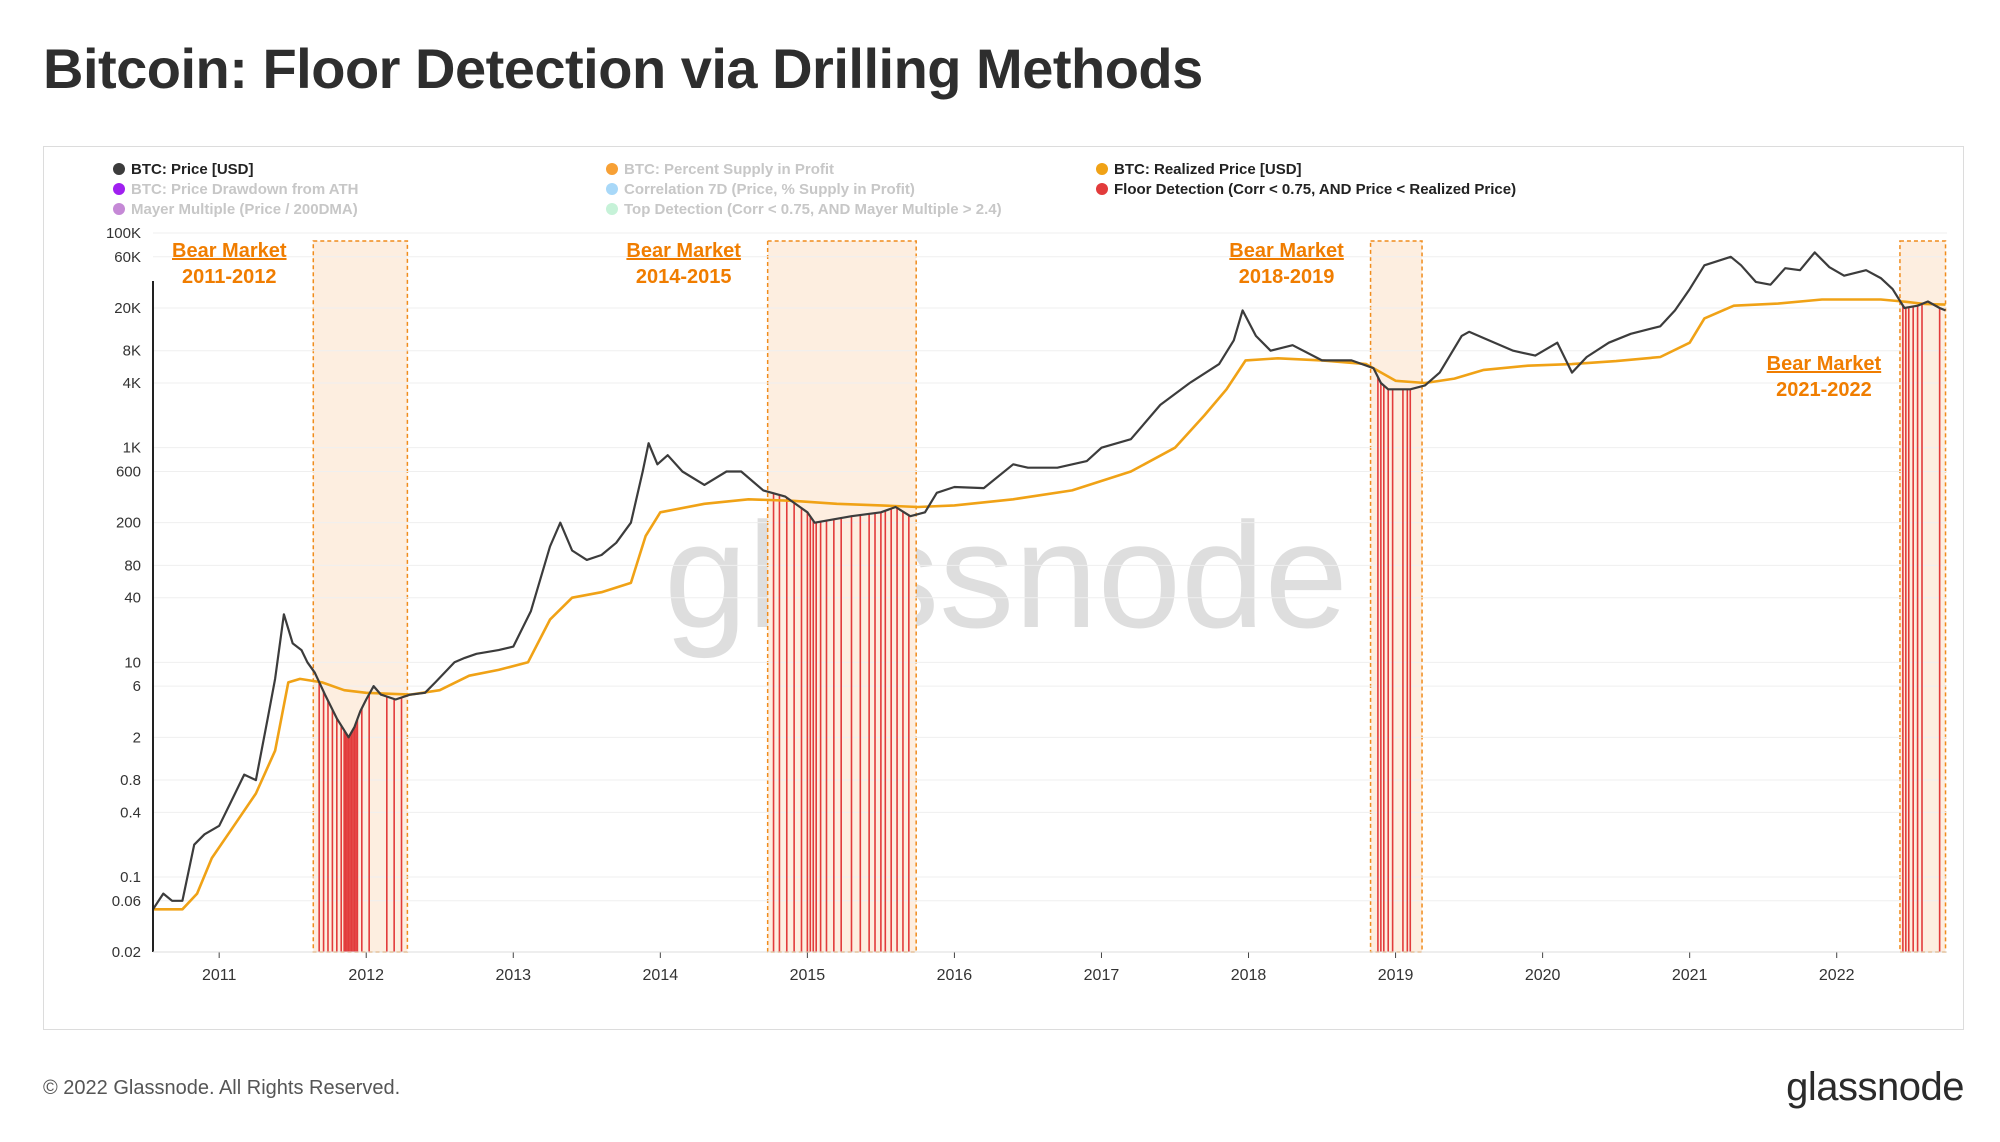 The width and height of the screenshot is (2000, 1142). Describe the element at coordinates (123, 233) in the screenshot. I see `y-tick-label: 100K` at that location.